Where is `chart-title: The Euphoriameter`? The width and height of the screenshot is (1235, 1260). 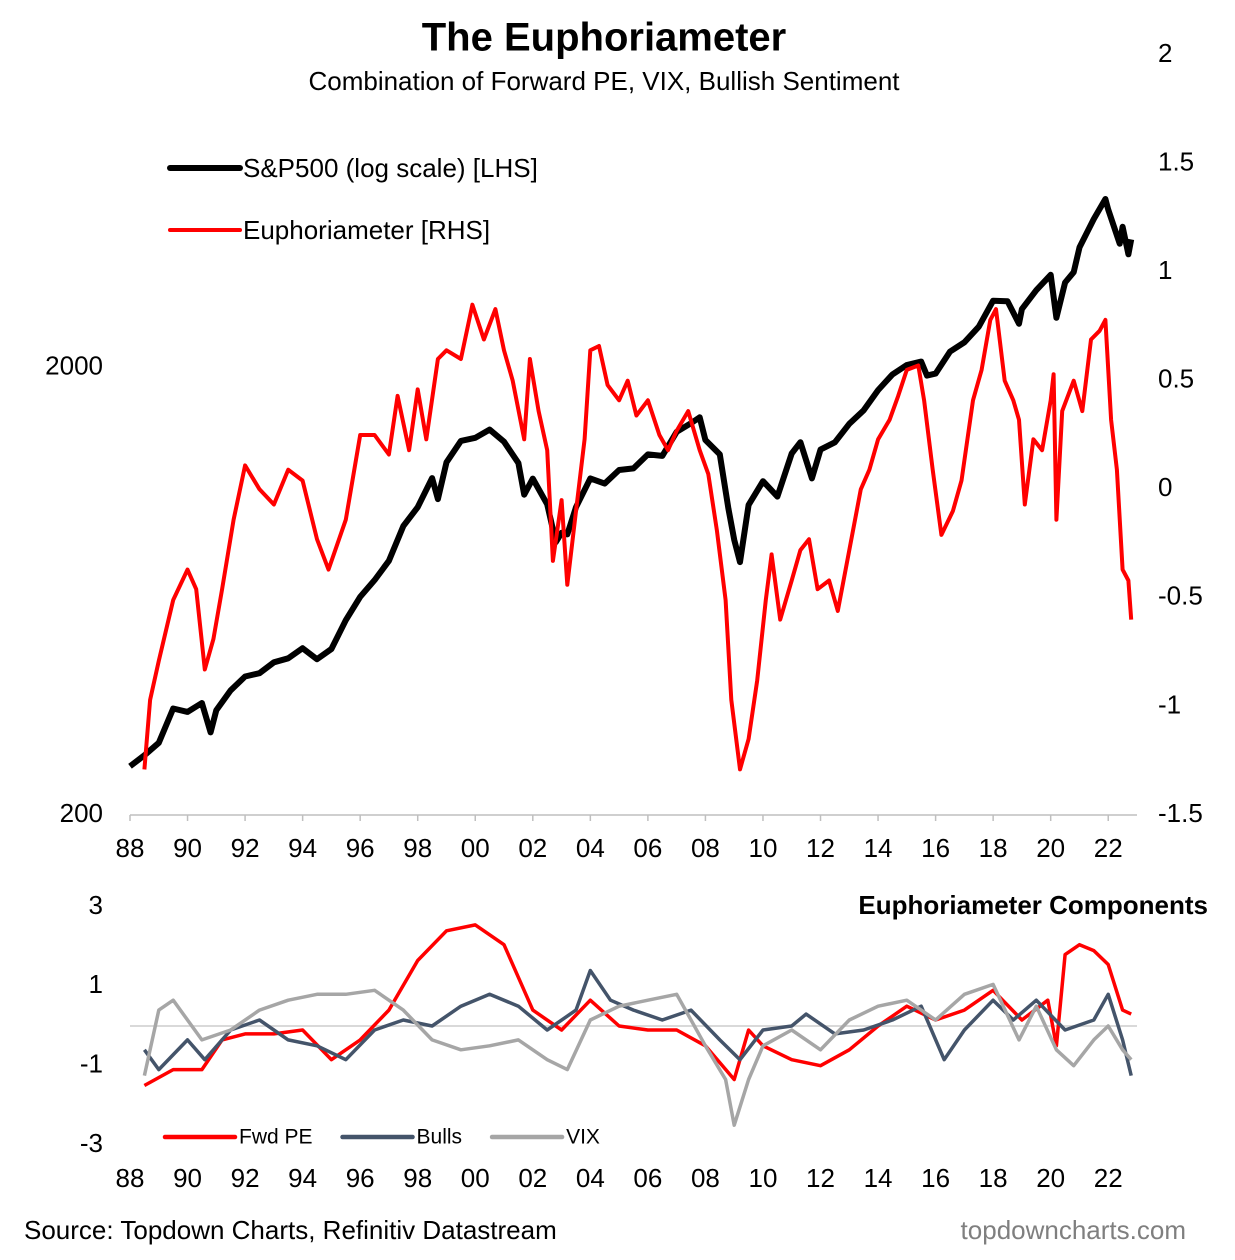
chart-title: The Euphoriameter is located at coordinates (604, 38).